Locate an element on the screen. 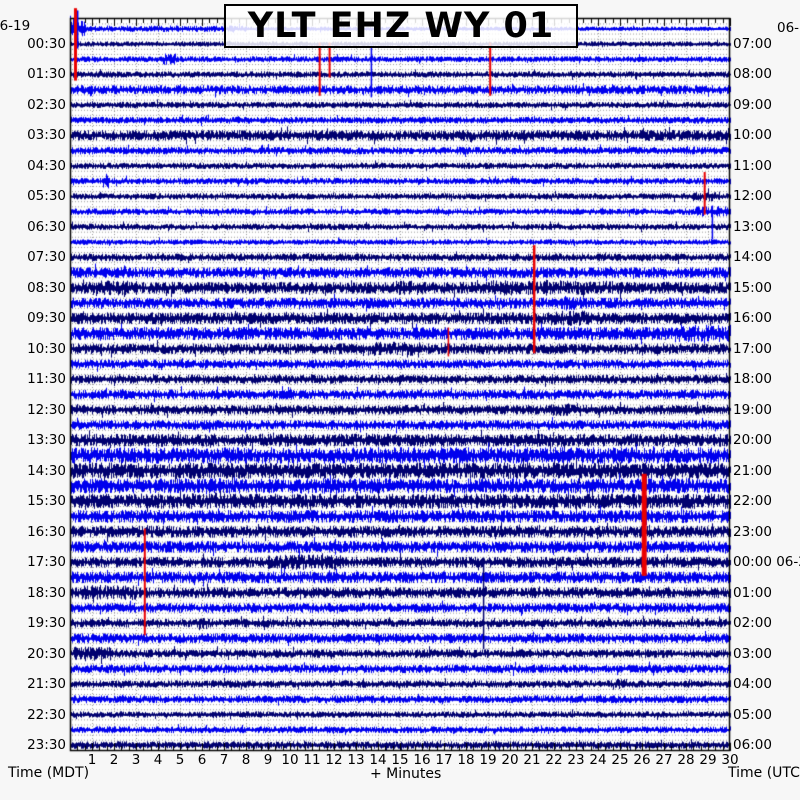 This screenshot has width=800, height=800. right-time-label: 14:00 is located at coordinates (752, 257).